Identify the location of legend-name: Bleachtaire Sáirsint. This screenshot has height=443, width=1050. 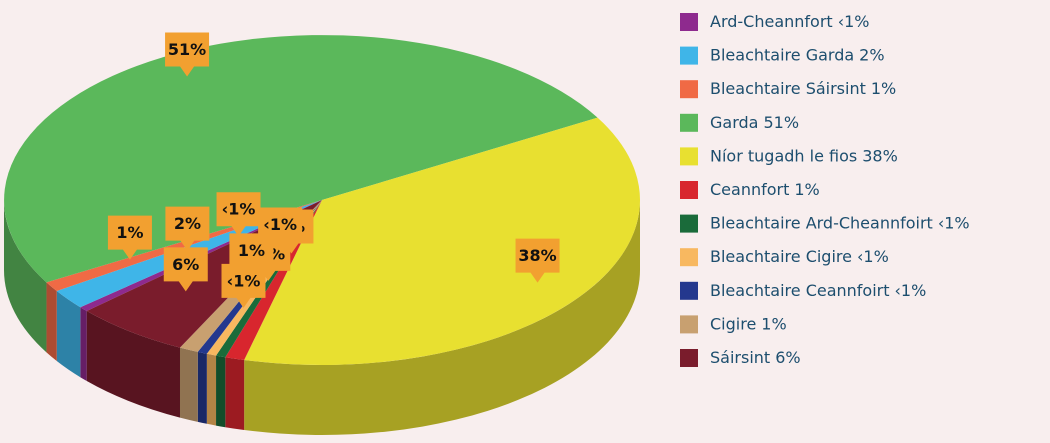
(788, 88).